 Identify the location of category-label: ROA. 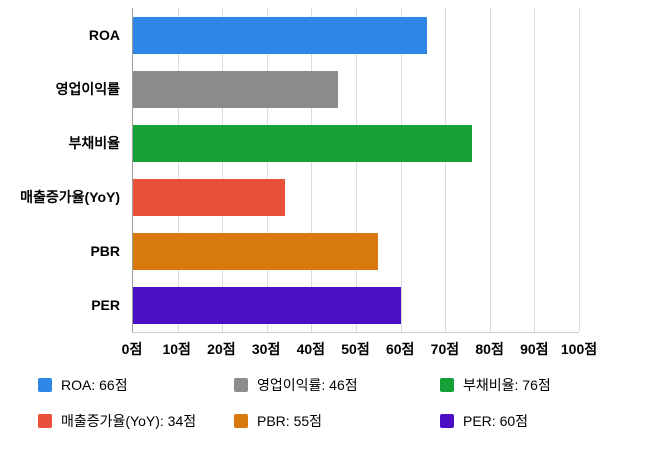
(104, 35).